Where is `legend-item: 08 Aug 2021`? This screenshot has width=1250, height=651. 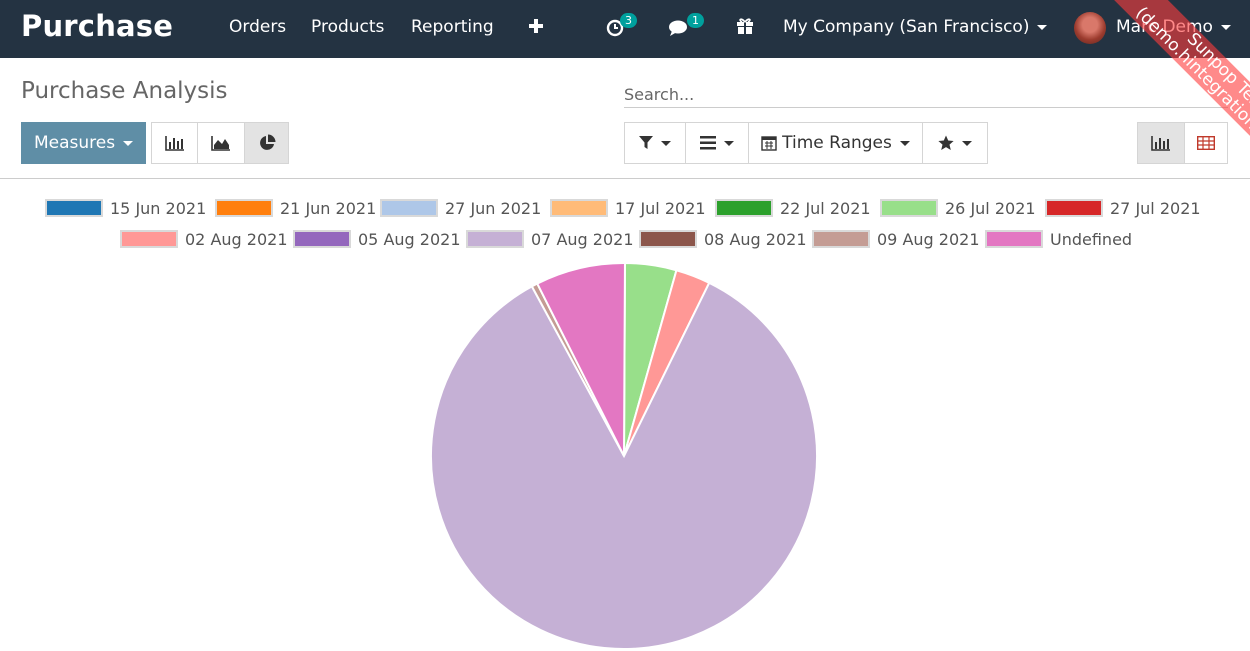 legend-item: 08 Aug 2021 is located at coordinates (723, 239).